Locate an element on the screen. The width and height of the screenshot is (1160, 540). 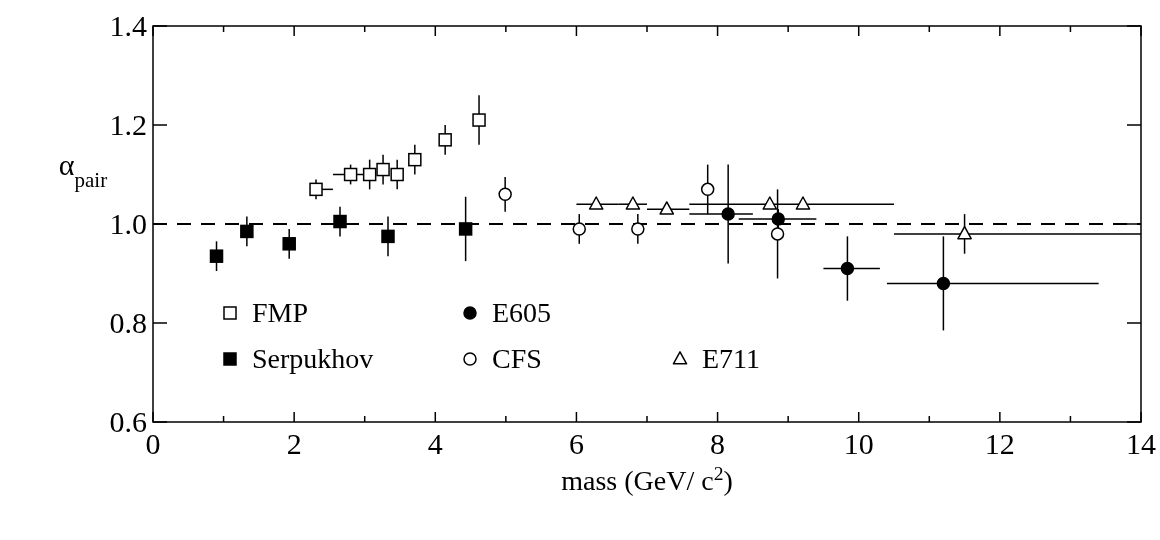
legend-label: E605 is located at coordinates (522, 312).